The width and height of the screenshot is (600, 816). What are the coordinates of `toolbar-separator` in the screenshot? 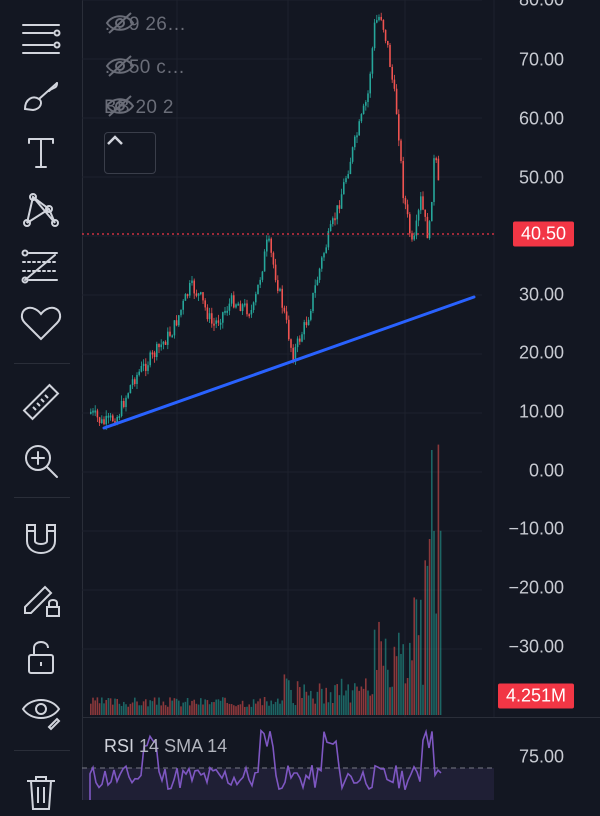 It's located at (42, 750).